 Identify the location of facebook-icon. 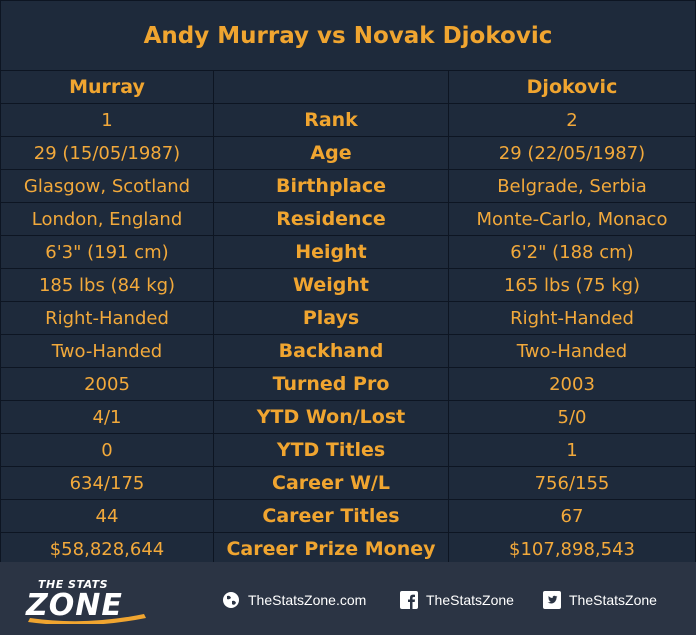
(409, 600).